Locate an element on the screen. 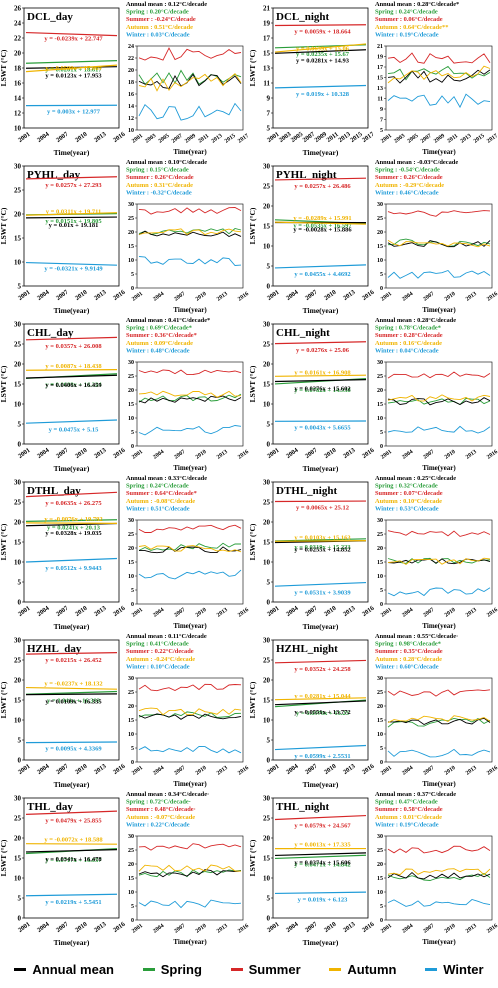  small-x-tick-label: 2004 is located at coordinates (158, 771).